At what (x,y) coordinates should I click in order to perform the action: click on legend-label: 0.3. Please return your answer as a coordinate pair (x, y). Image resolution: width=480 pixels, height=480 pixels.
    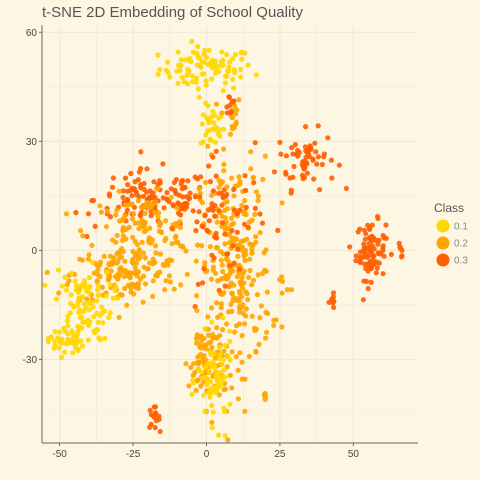
    Looking at the image, I should click on (461, 261).